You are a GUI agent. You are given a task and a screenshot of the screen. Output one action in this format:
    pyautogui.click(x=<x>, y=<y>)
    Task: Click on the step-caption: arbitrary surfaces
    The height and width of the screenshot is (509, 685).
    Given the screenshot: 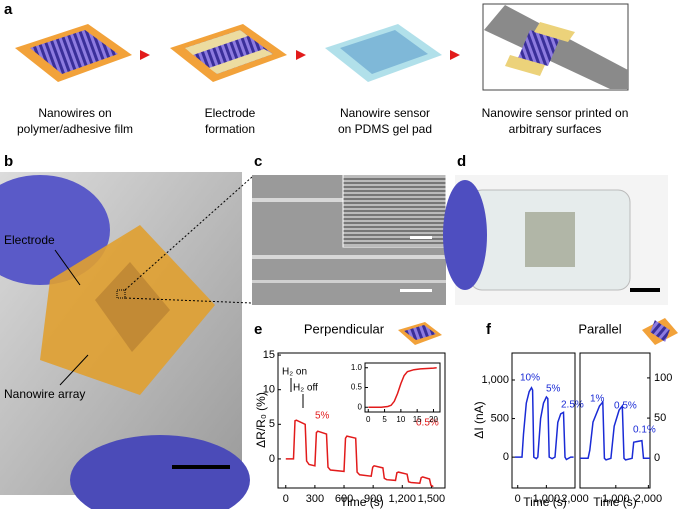 What is the action you would take?
    pyautogui.click(x=555, y=129)
    